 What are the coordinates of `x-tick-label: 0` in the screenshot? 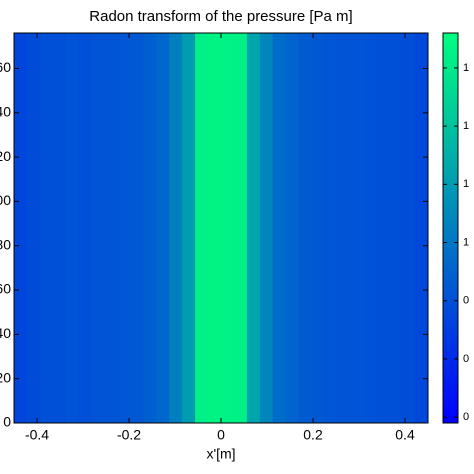 It's located at (221, 435).